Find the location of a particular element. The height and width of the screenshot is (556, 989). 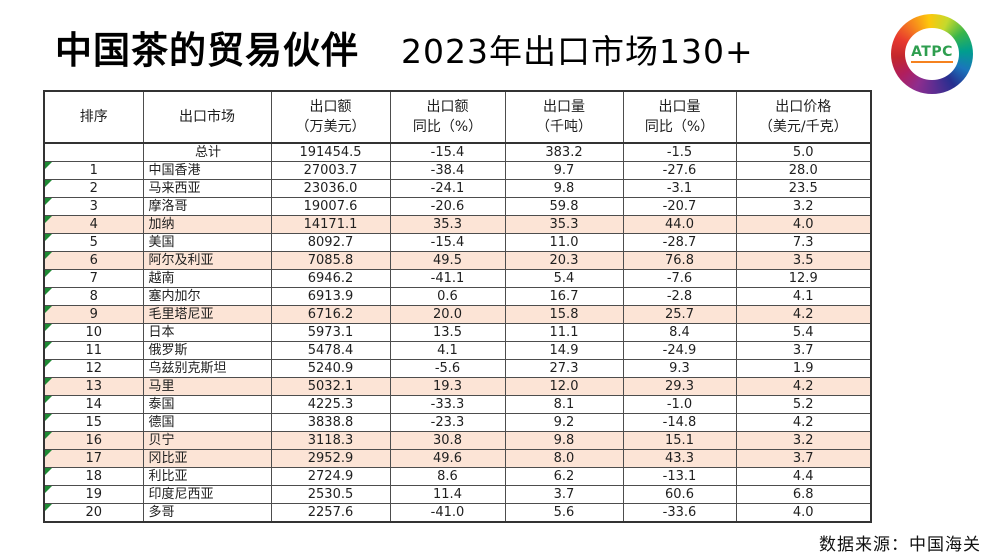

export-volume-cell: 383.2 is located at coordinates (564, 152).